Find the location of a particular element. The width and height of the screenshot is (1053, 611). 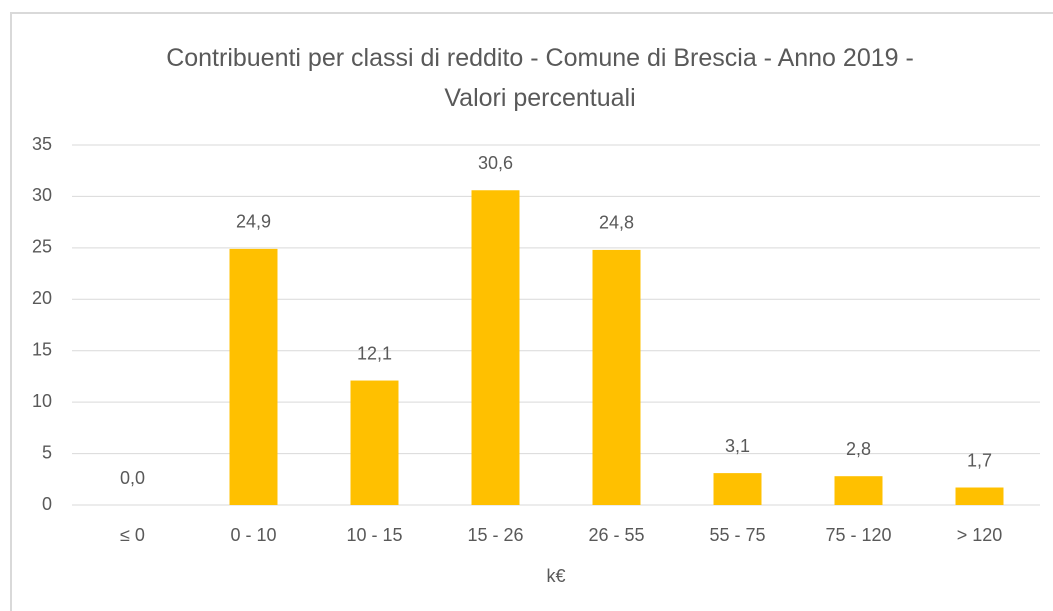

x-tick-label: 0 - 10 is located at coordinates (253, 535).